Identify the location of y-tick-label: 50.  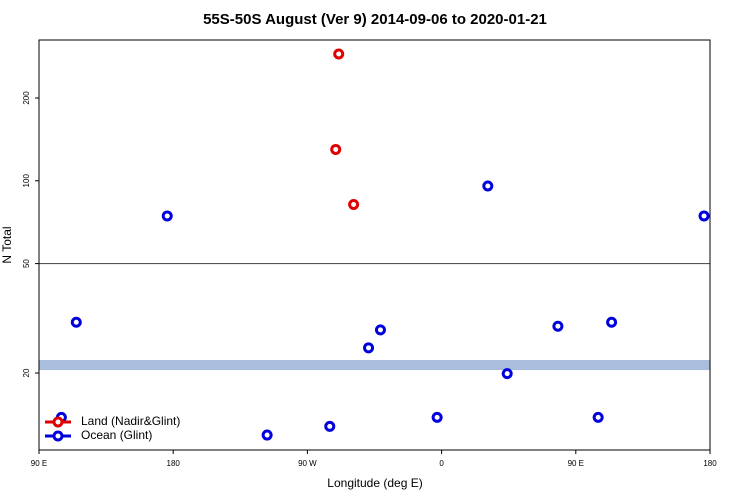
(26, 263).